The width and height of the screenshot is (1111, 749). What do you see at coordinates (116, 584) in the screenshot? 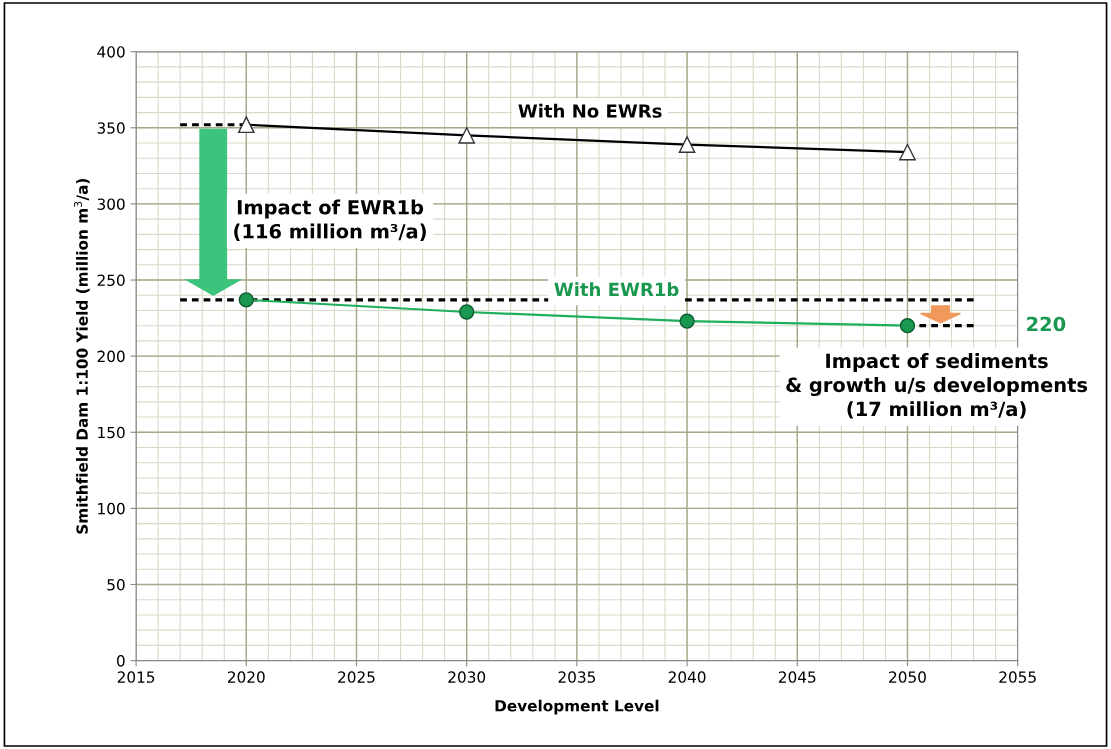
I see `y-tick-label: 50` at bounding box center [116, 584].